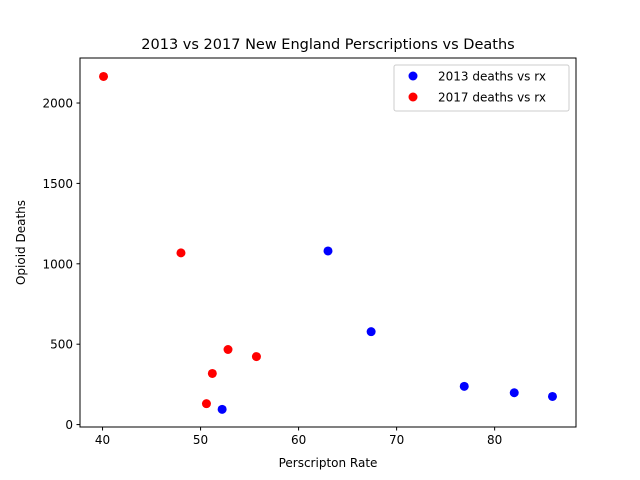 The height and width of the screenshot is (480, 640). What do you see at coordinates (57, 184) in the screenshot?
I see `y-tick-label: 1500` at bounding box center [57, 184].